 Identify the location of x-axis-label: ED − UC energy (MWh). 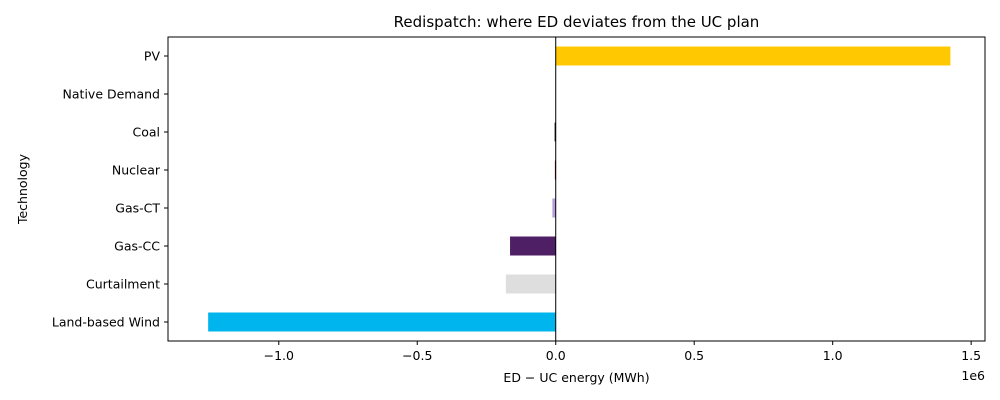
(576, 377).